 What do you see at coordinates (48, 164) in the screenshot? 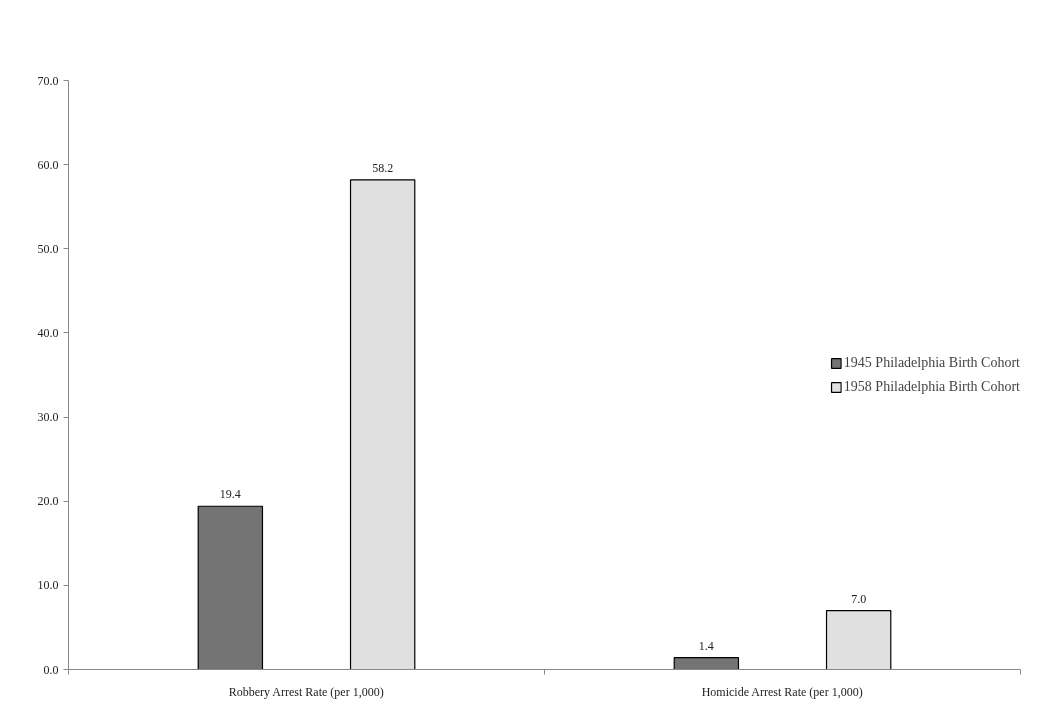
I see `y-tick-label: 60.0` at bounding box center [48, 164].